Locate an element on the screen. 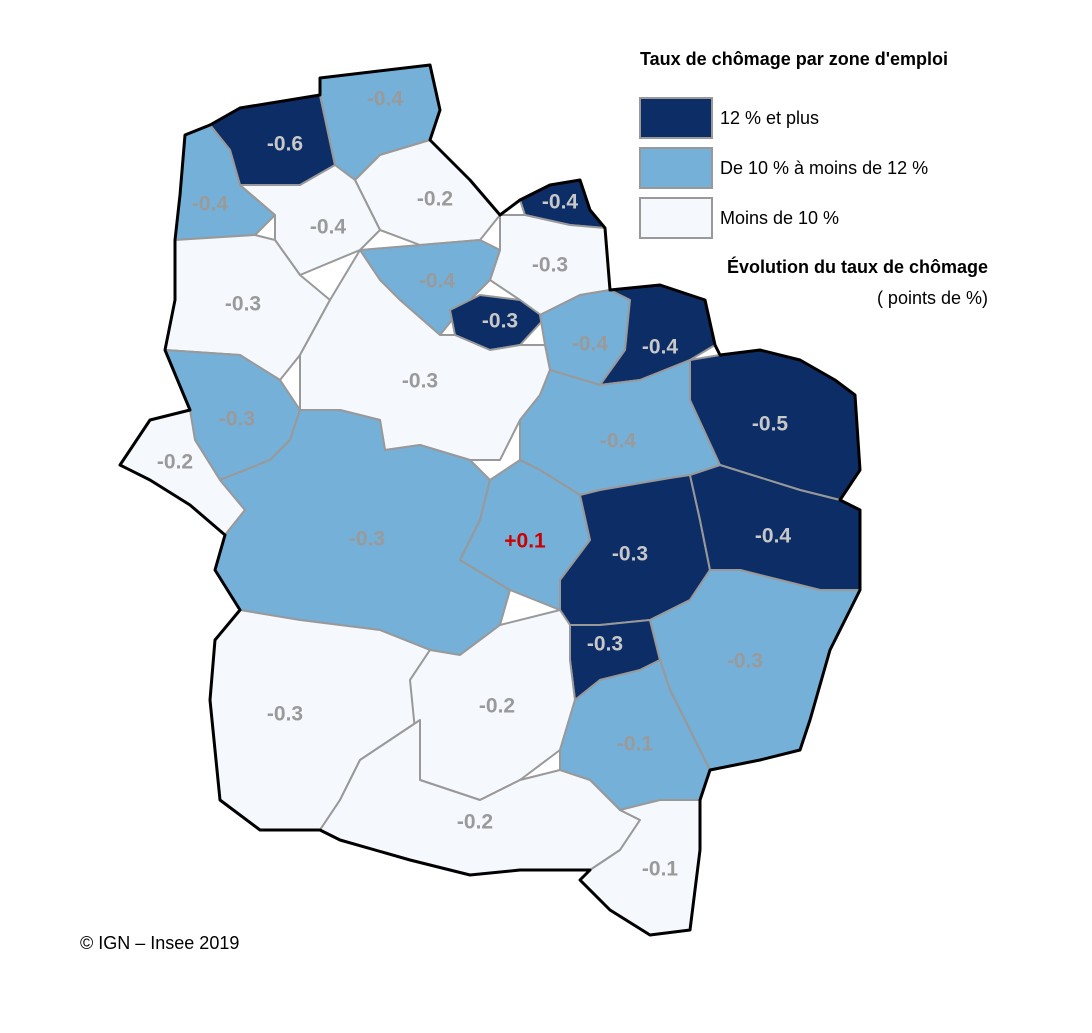  zone is located at coordinates (310, 220).